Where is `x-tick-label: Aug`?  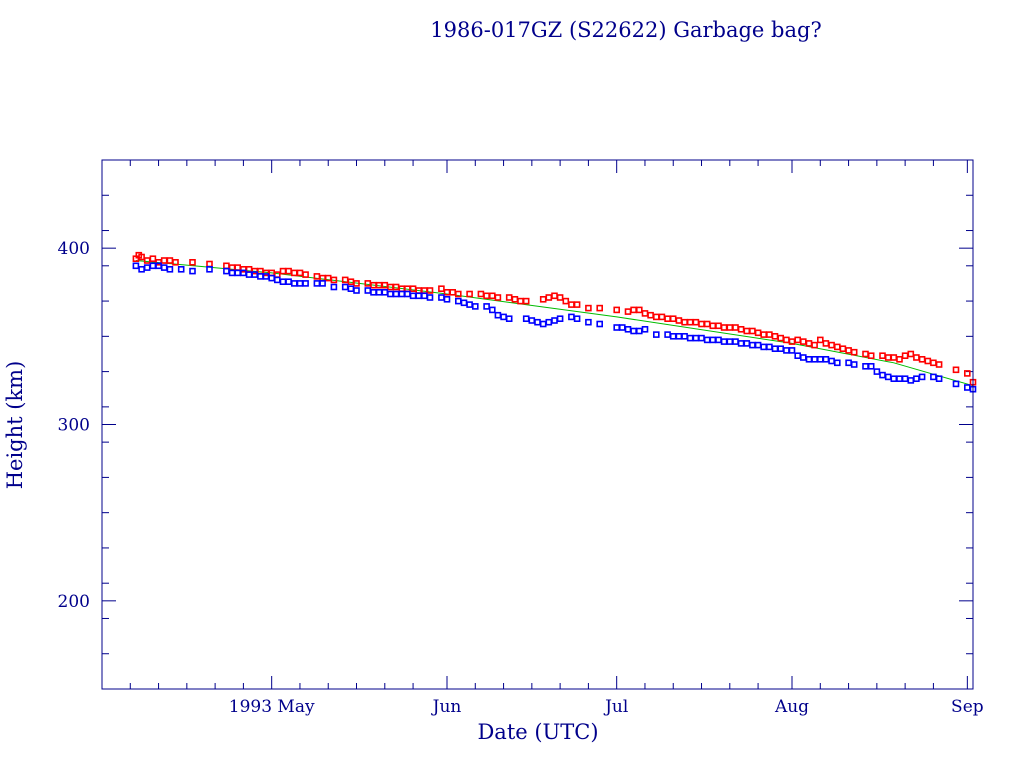 x-tick-label: Aug is located at coordinates (791, 707).